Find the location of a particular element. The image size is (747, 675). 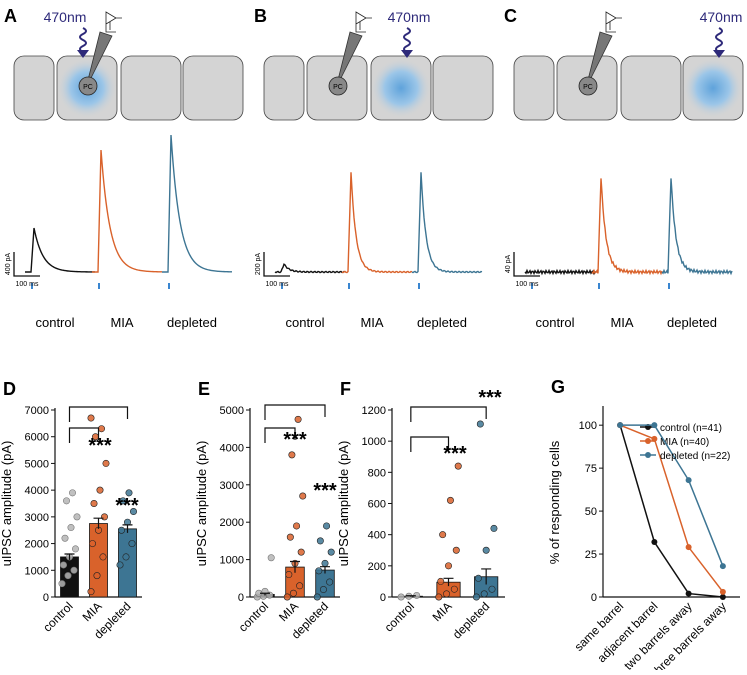

scale-label: 100 ms is located at coordinates (277, 284).